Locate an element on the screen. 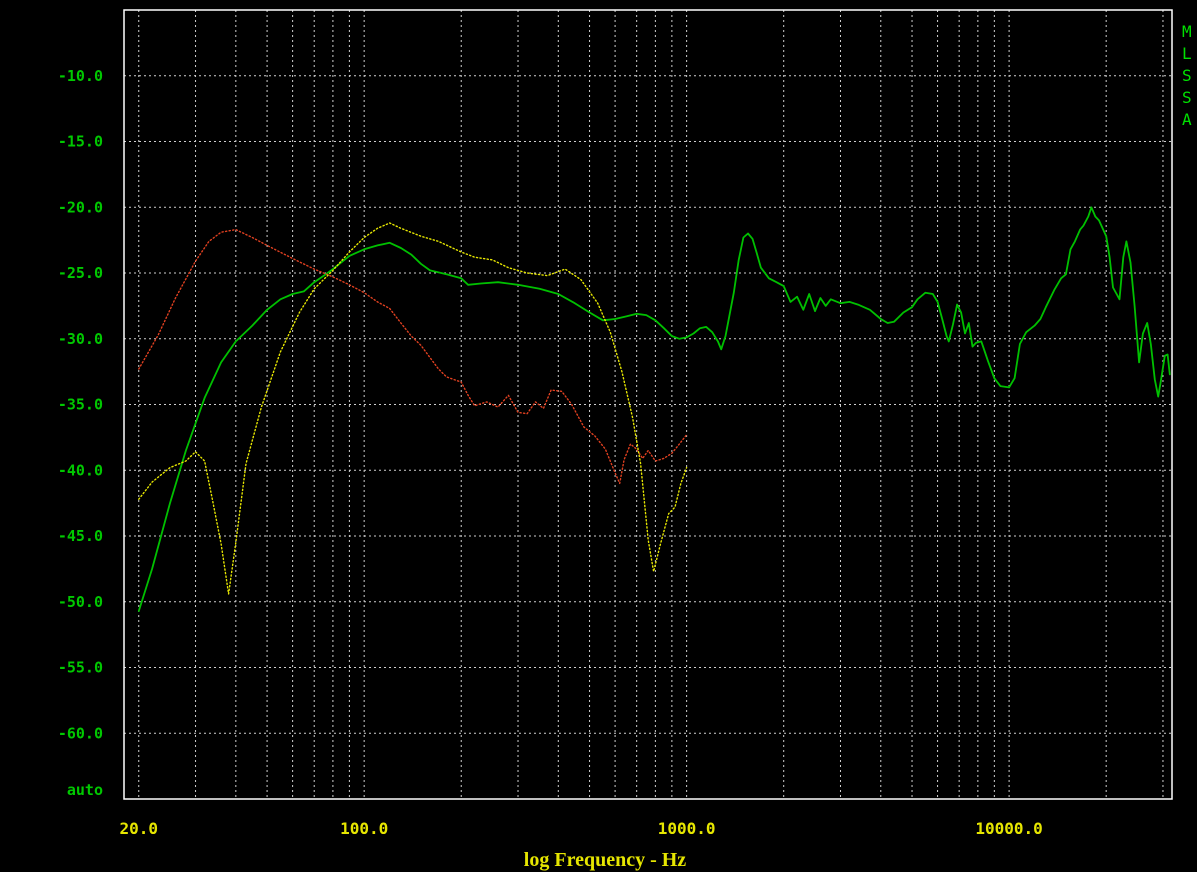 The image size is (1197, 872). y-tick-label: -15.0 is located at coordinates (80, 142).